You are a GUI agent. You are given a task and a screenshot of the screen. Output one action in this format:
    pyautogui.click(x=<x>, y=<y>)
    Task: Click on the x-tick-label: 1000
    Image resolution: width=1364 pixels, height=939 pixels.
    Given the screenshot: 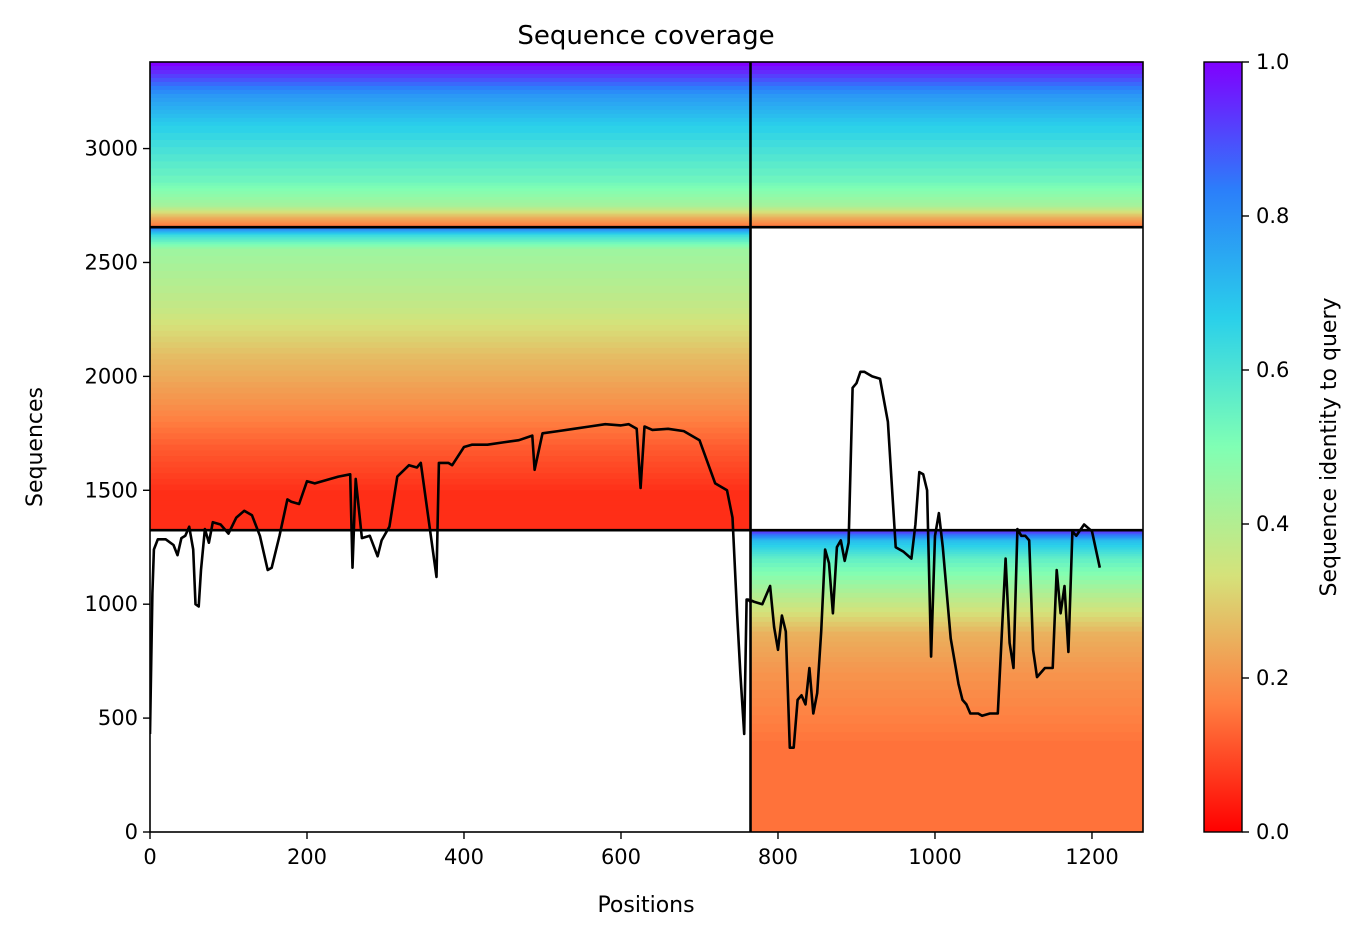 What is the action you would take?
    pyautogui.click(x=934, y=857)
    